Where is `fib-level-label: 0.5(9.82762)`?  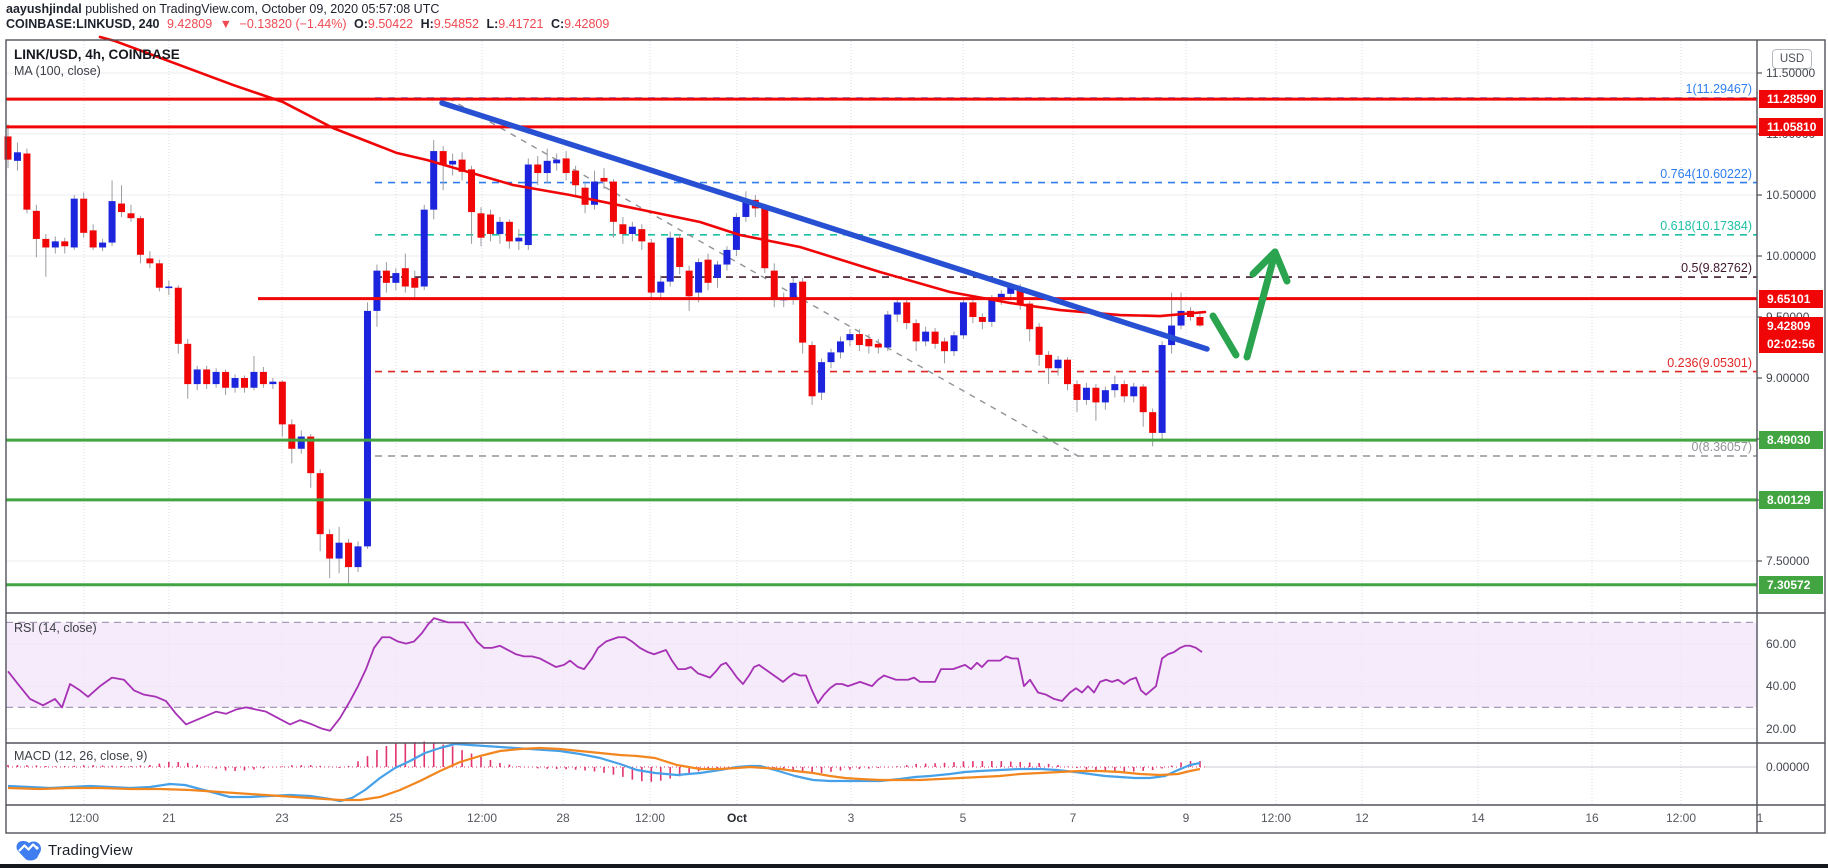
fib-level-label: 0.5(9.82762) is located at coordinates (1716, 268).